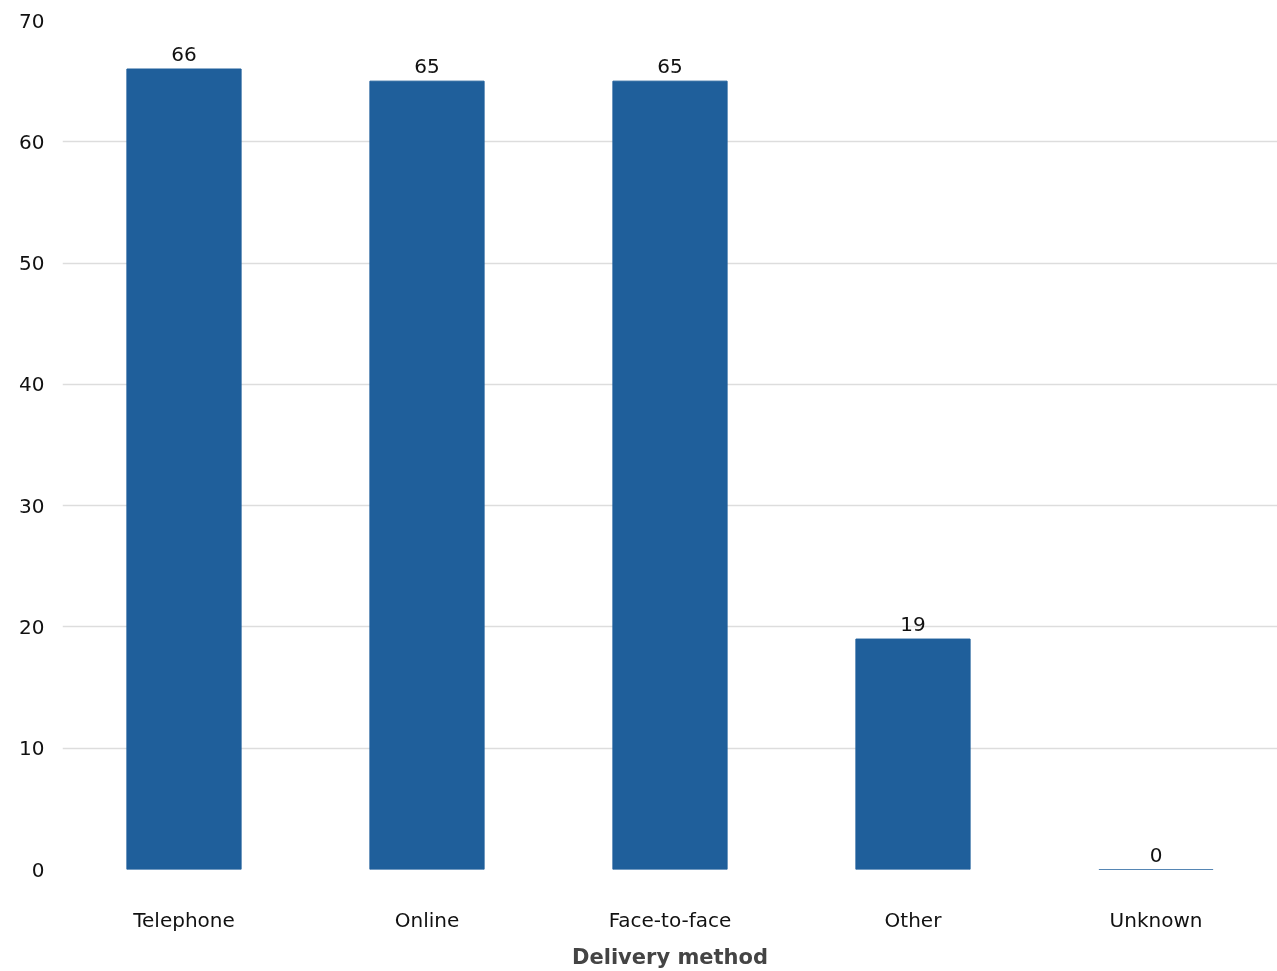  What do you see at coordinates (913, 919) in the screenshot?
I see `x-tick-label: Other` at bounding box center [913, 919].